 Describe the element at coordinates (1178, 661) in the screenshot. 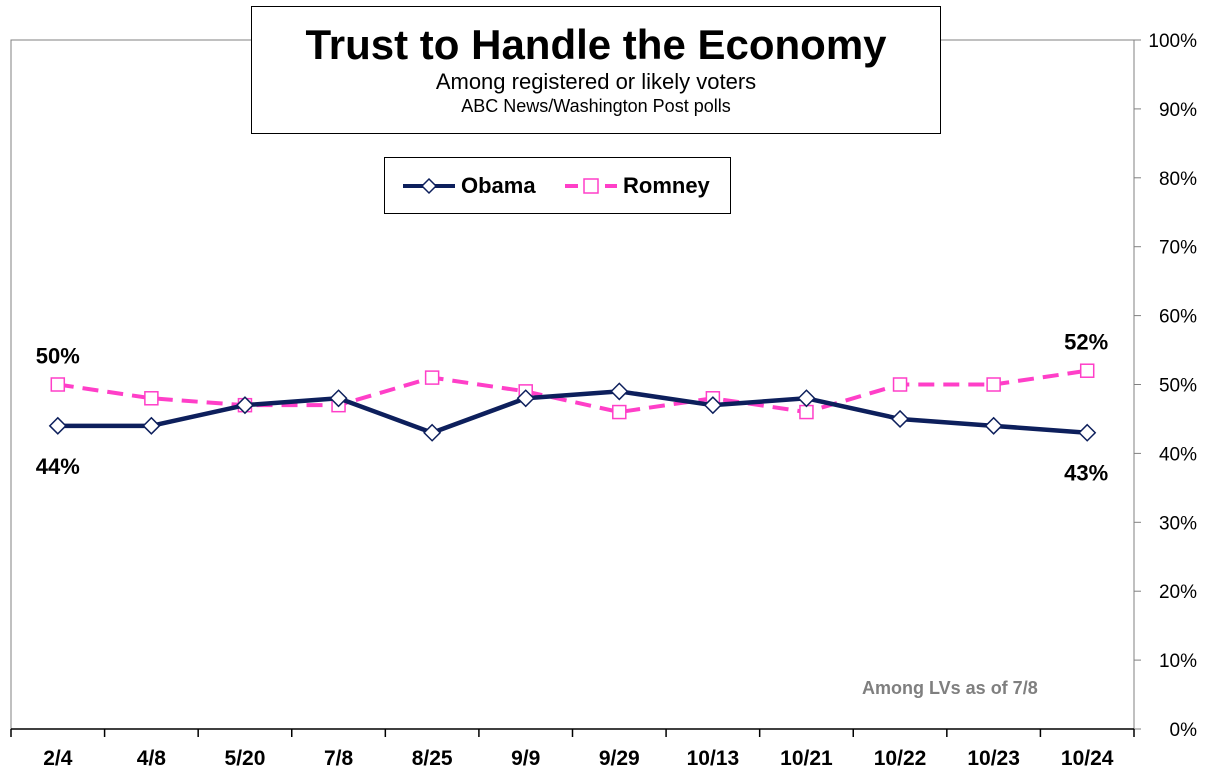

I see `y-tick-label: 10%` at that location.